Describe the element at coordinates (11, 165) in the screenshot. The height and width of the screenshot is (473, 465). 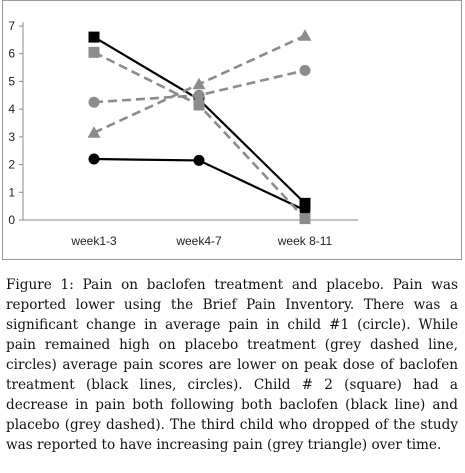
I see `y-tick-label: 2` at that location.